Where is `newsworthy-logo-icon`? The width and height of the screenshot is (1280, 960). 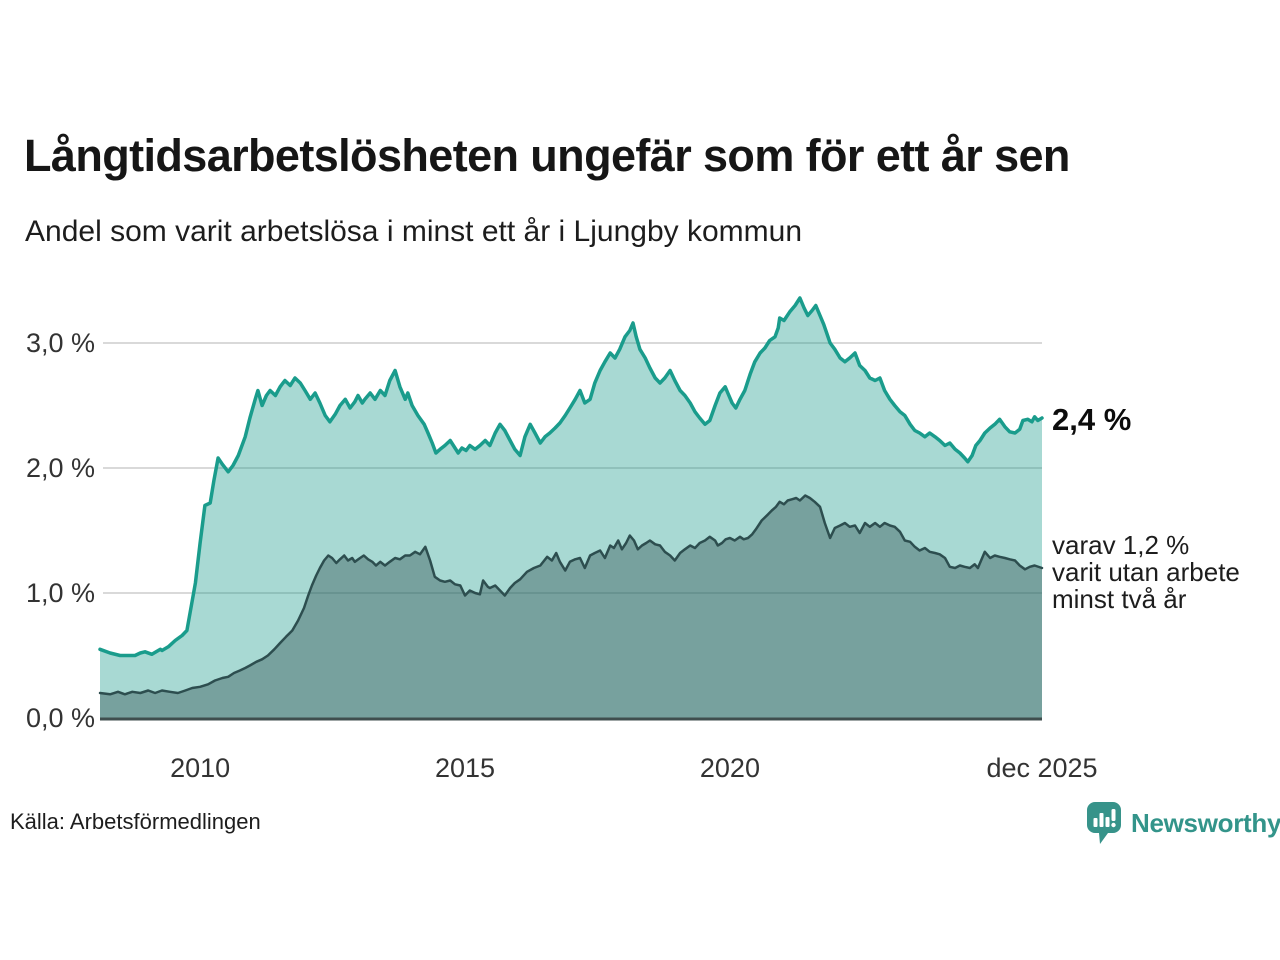 newsworthy-logo-icon is located at coordinates (1104, 823).